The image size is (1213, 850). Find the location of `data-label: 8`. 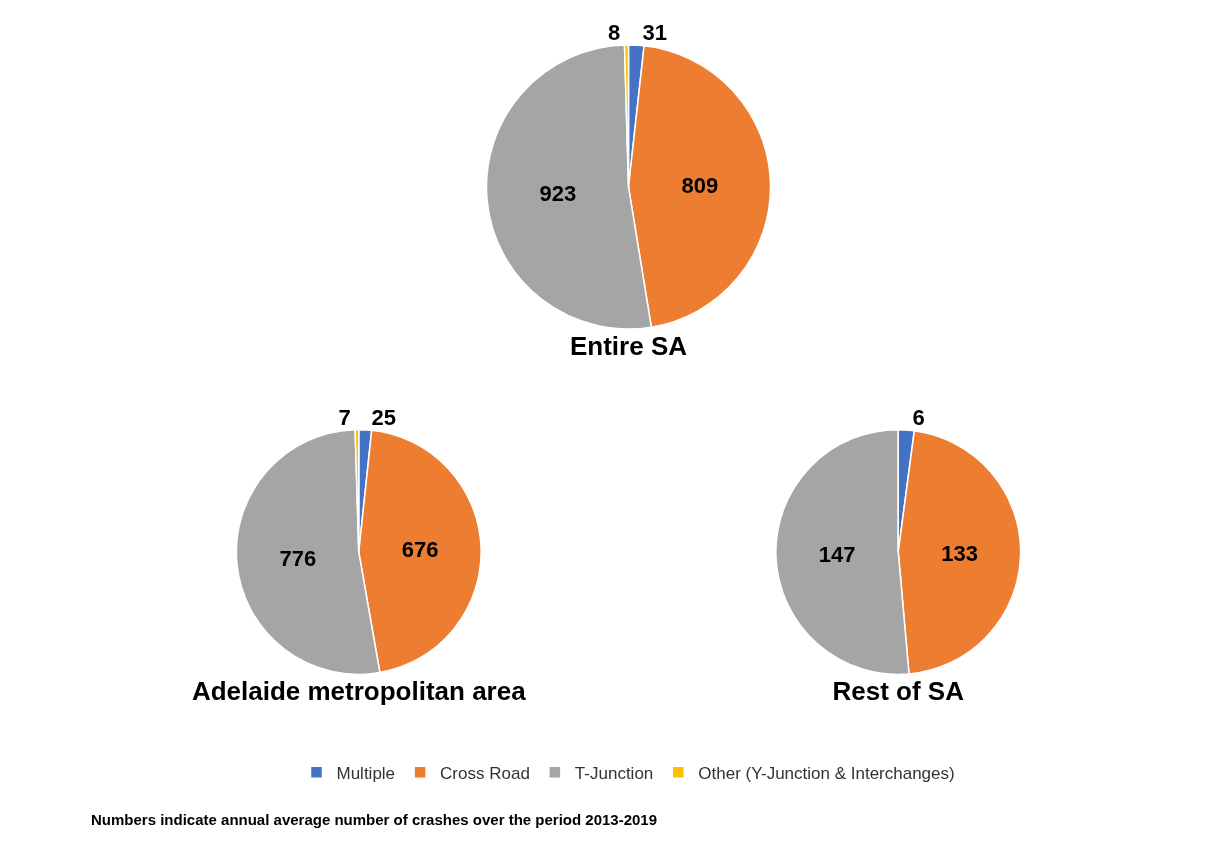

data-label: 8 is located at coordinates (614, 33).